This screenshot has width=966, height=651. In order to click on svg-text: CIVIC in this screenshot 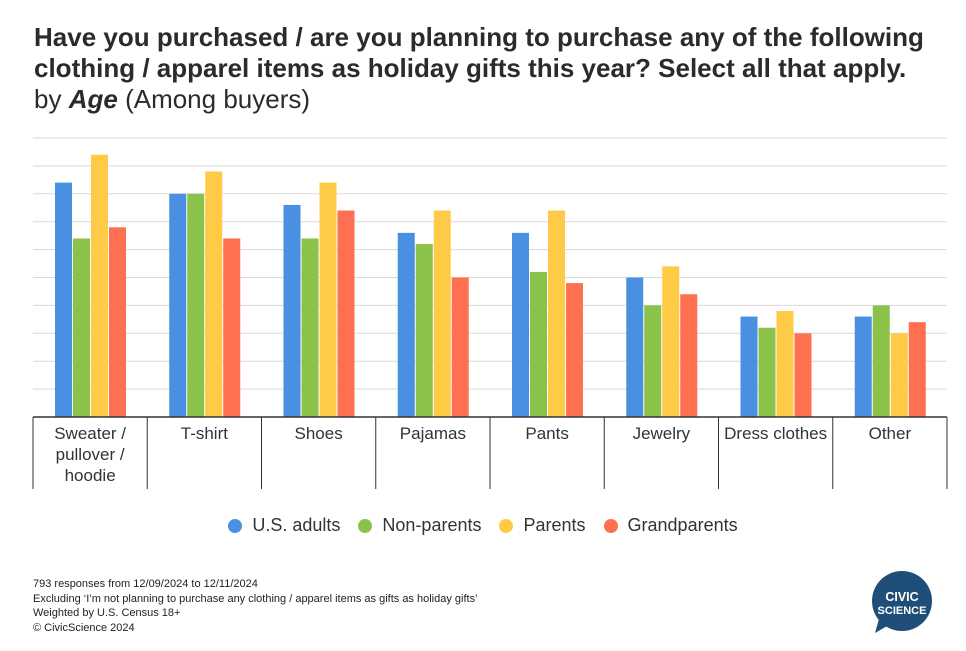, I will do `click(901, 597)`.